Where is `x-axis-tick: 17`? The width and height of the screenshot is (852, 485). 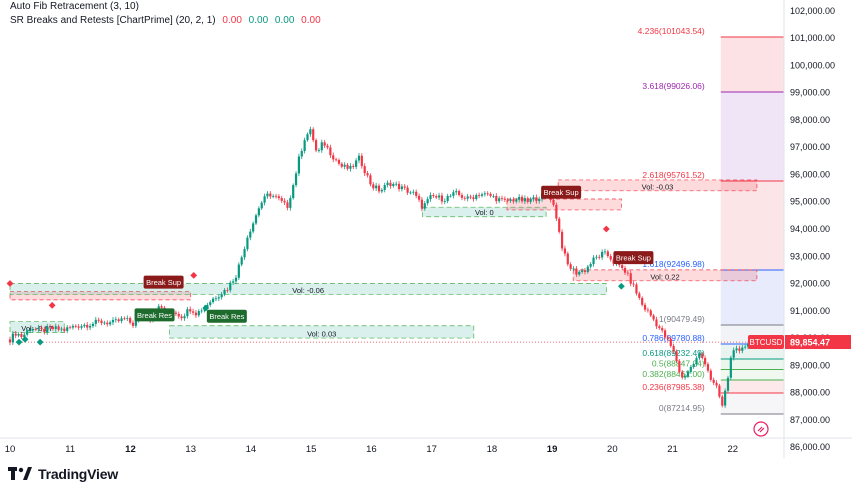 x-axis-tick: 17 is located at coordinates (431, 449).